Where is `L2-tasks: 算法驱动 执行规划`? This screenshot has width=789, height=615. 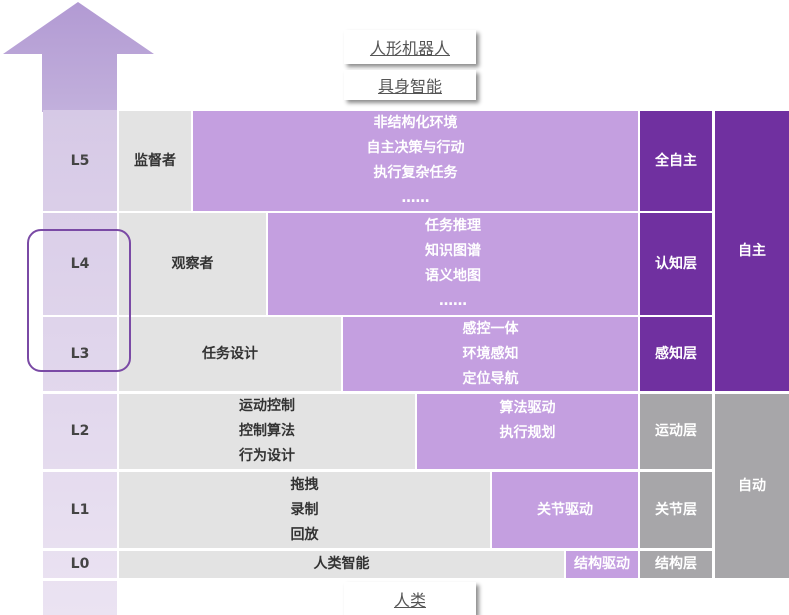
L2-tasks: 算法驱动 执行规划 is located at coordinates (527, 431).